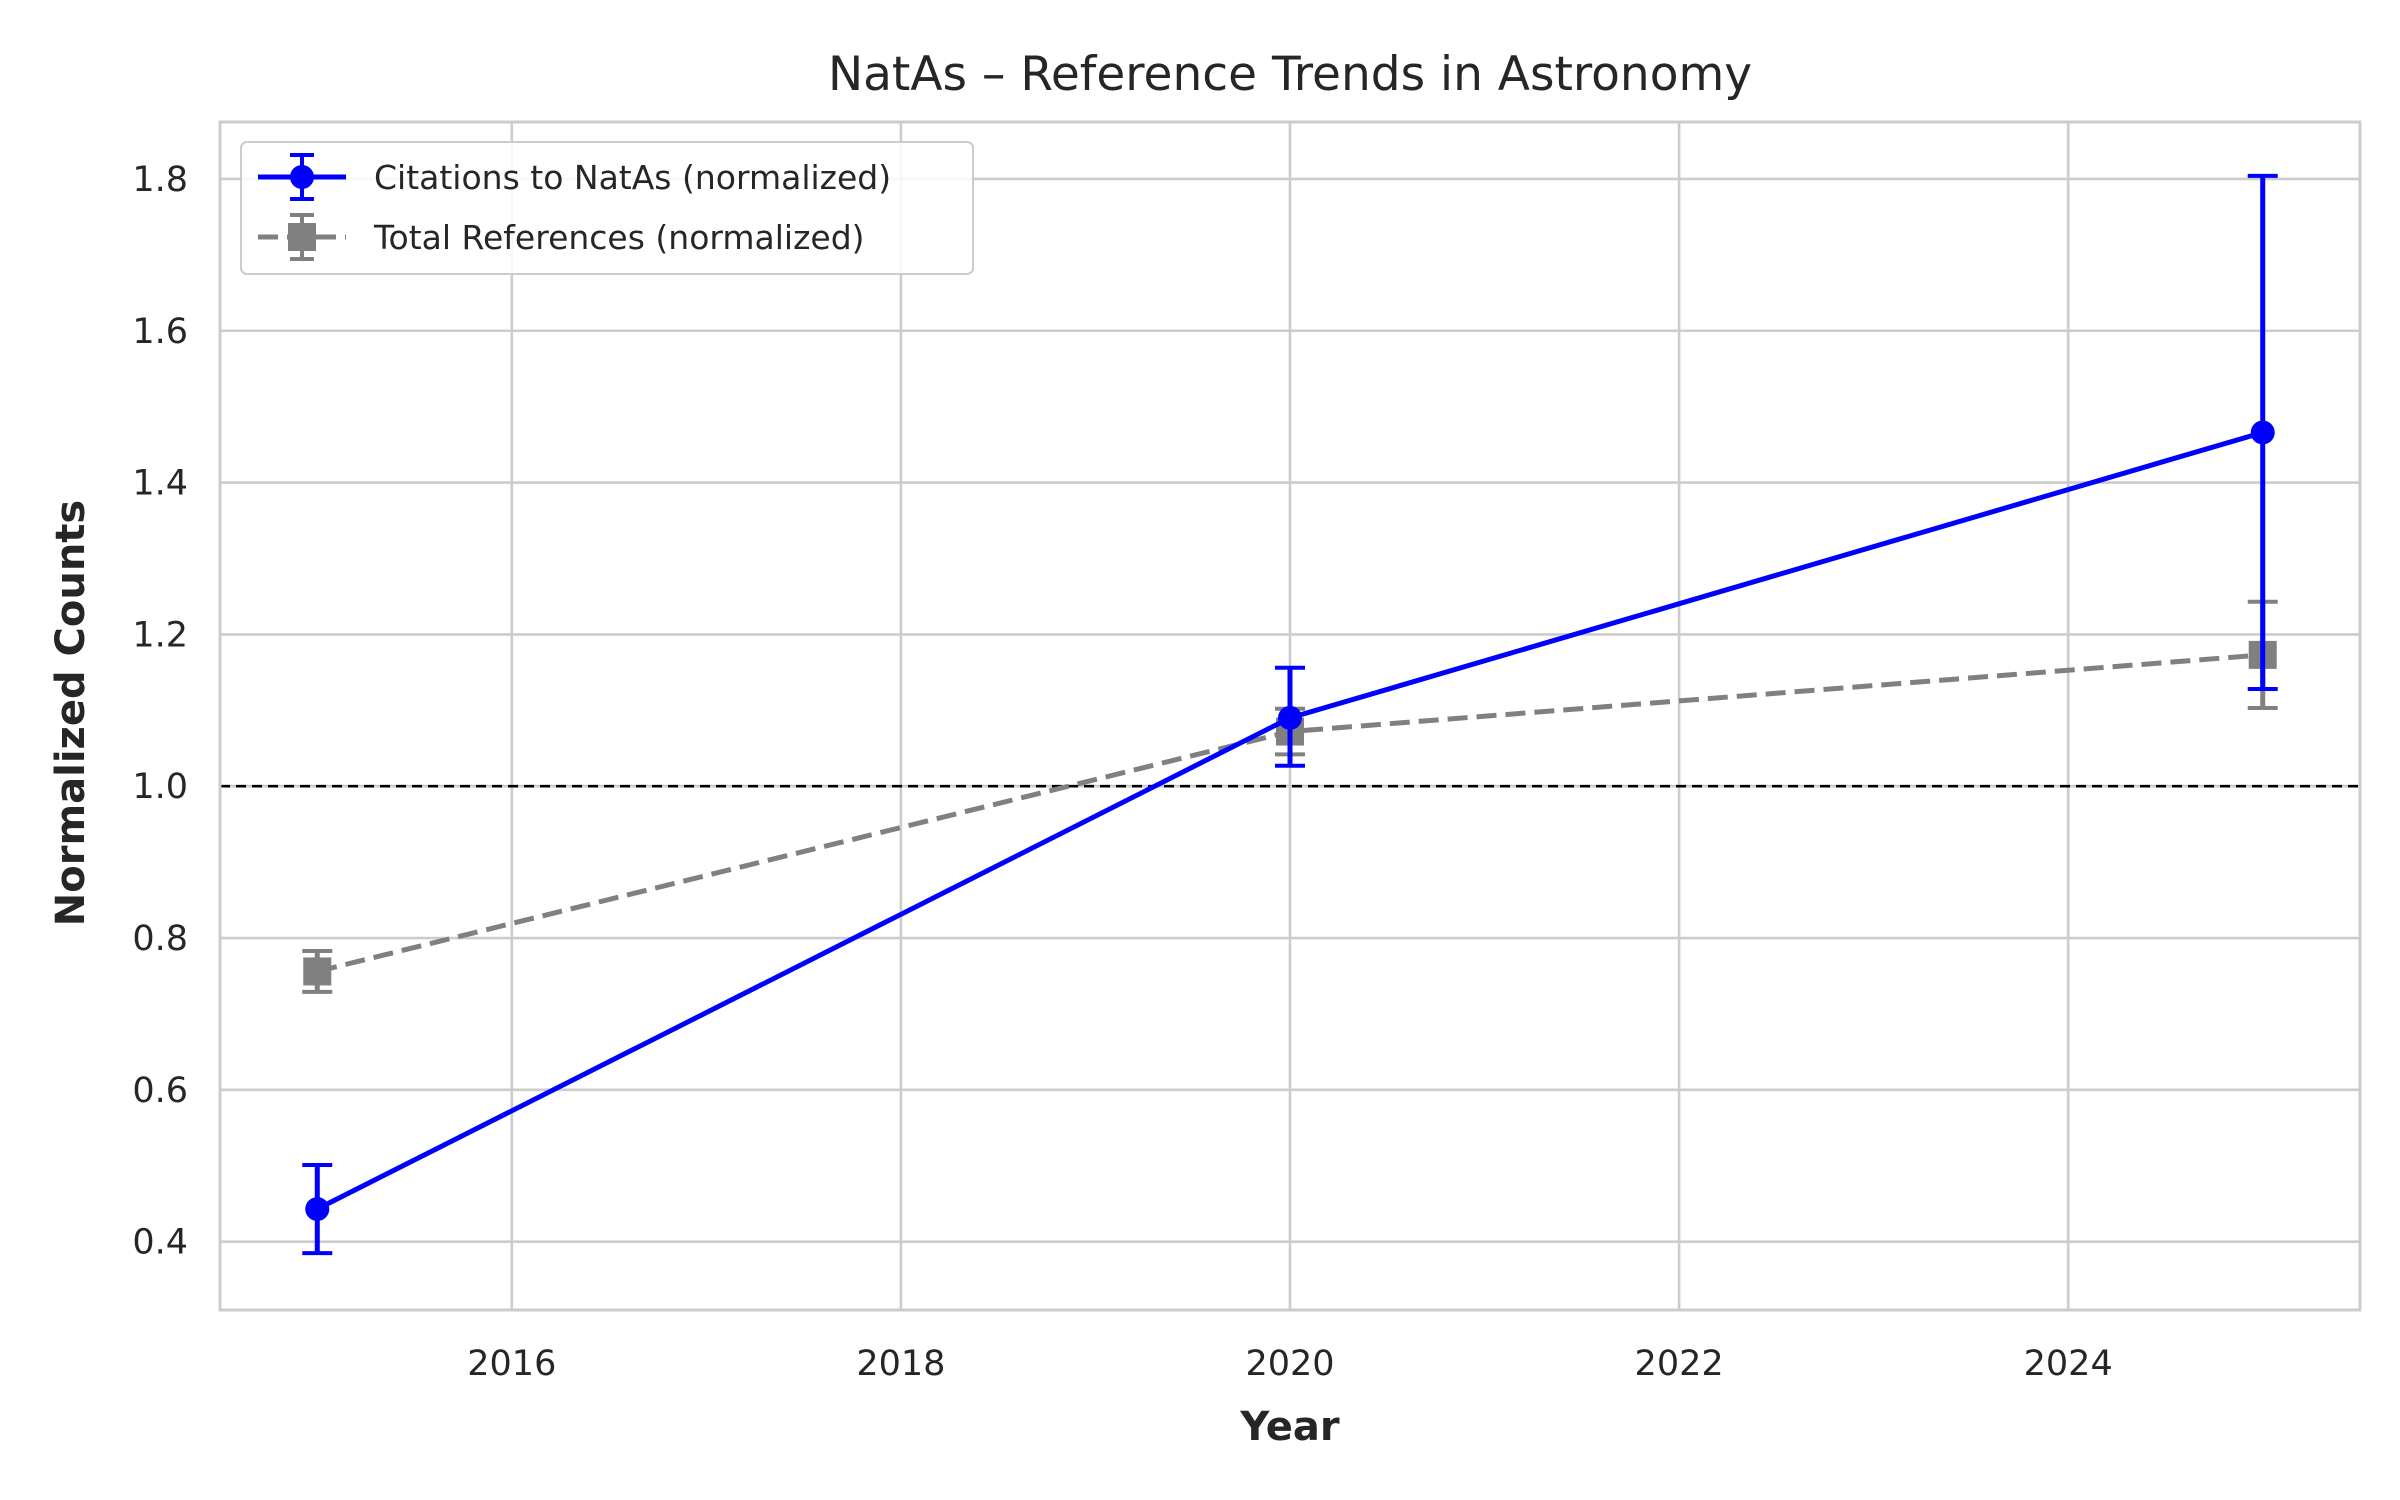 The image size is (2400, 1500). I want to click on x-tick-label: 2022, so click(1679, 1364).